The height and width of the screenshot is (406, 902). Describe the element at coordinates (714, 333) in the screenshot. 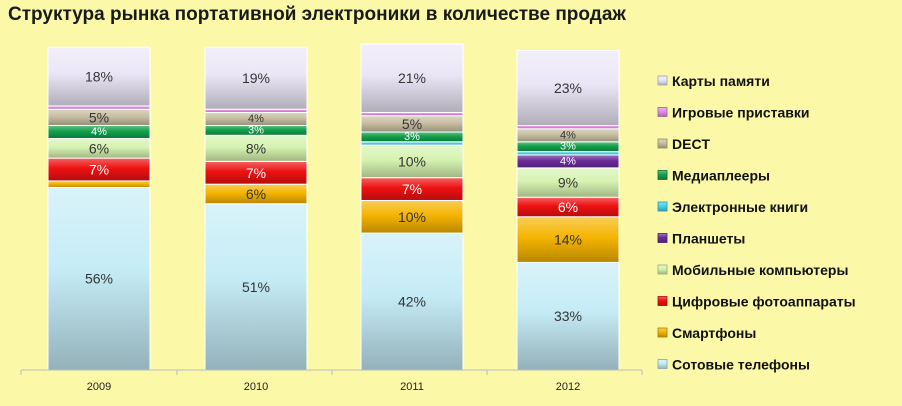

I see `legend-label: Смартфоны` at that location.